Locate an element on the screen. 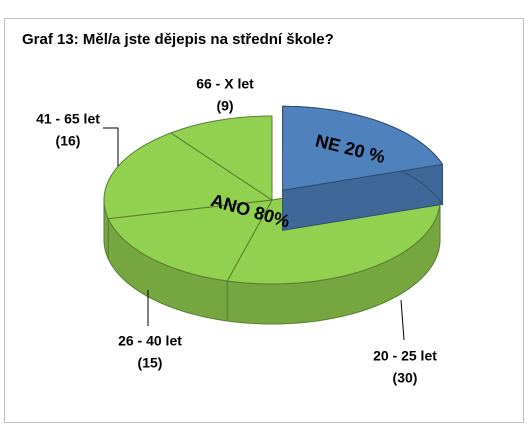 The image size is (530, 428). value-label: (16) is located at coordinates (68, 141).